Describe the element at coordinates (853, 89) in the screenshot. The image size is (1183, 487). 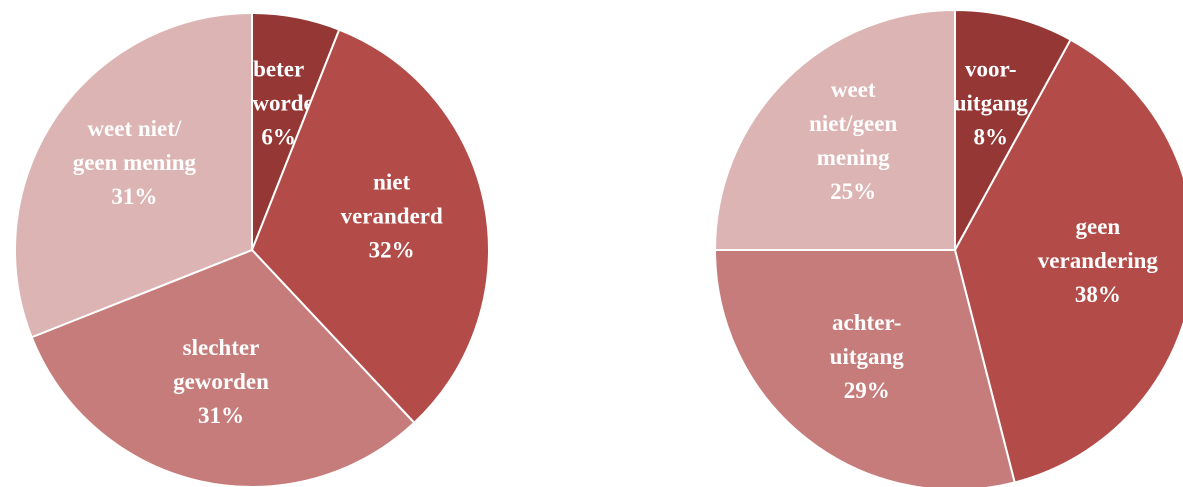
I see `slice-label-line: weet` at that location.